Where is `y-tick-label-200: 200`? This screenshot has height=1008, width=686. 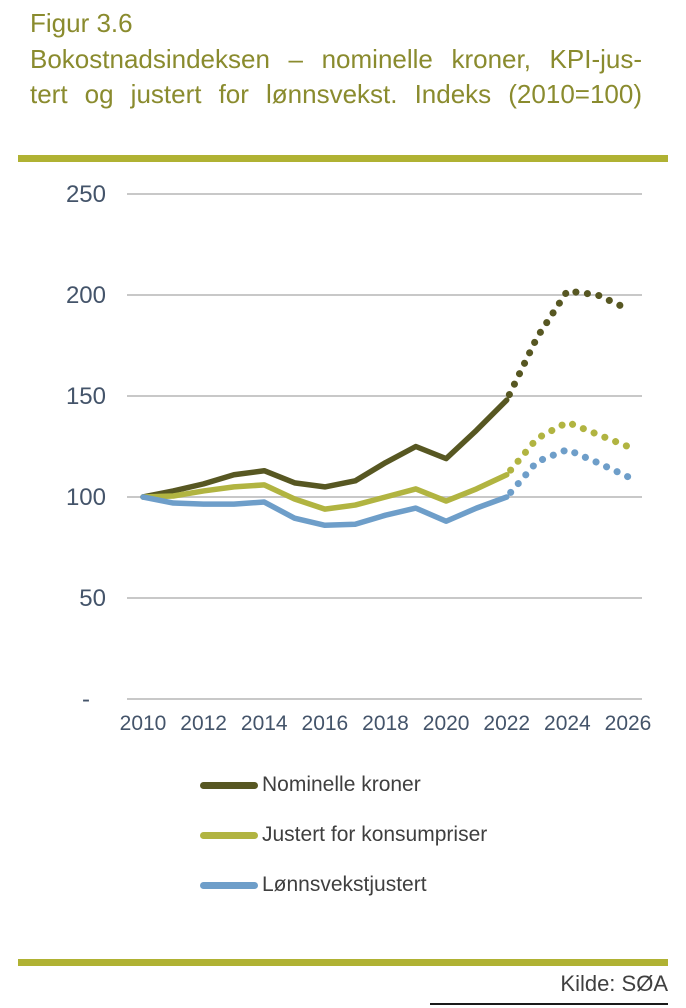 y-tick-label-200: 200 is located at coordinates (86, 295).